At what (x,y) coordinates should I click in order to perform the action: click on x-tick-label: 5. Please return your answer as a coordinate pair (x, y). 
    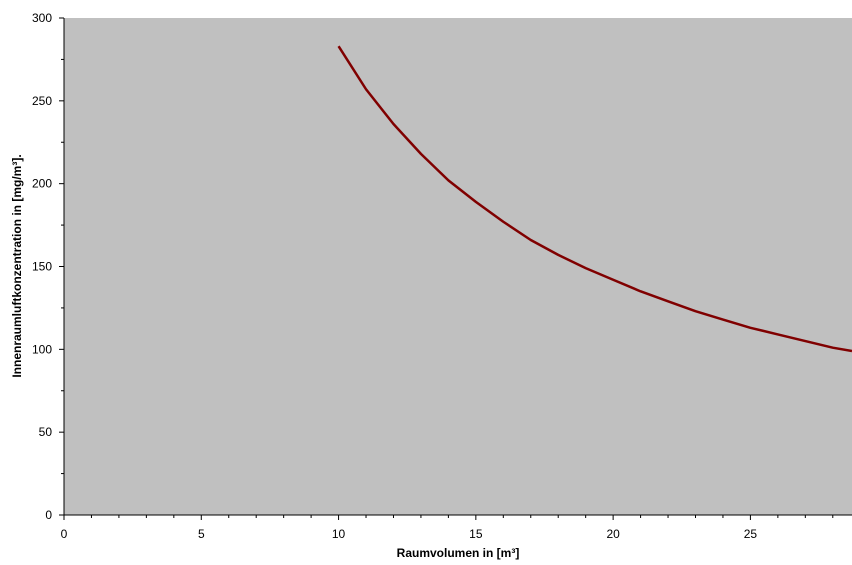
    Looking at the image, I should click on (201, 534).